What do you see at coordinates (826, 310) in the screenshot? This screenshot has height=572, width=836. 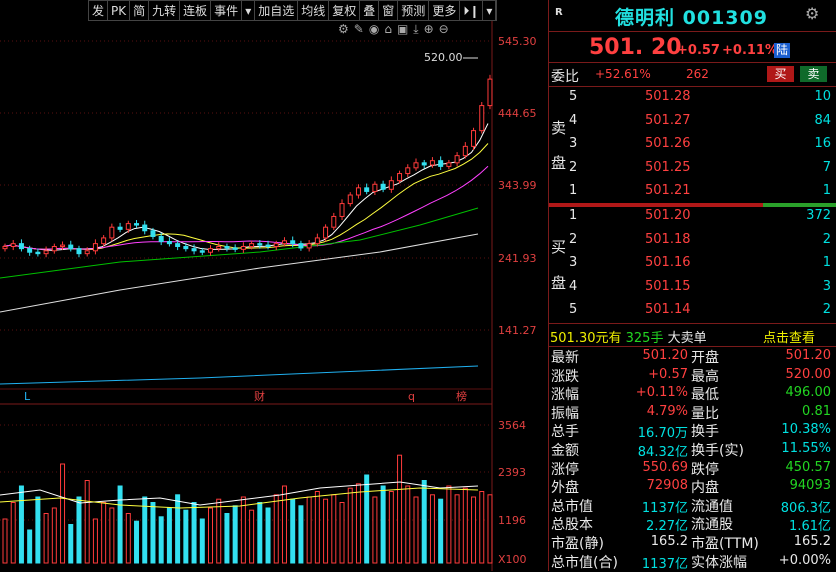 I see `order-volume: 2` at bounding box center [826, 310].